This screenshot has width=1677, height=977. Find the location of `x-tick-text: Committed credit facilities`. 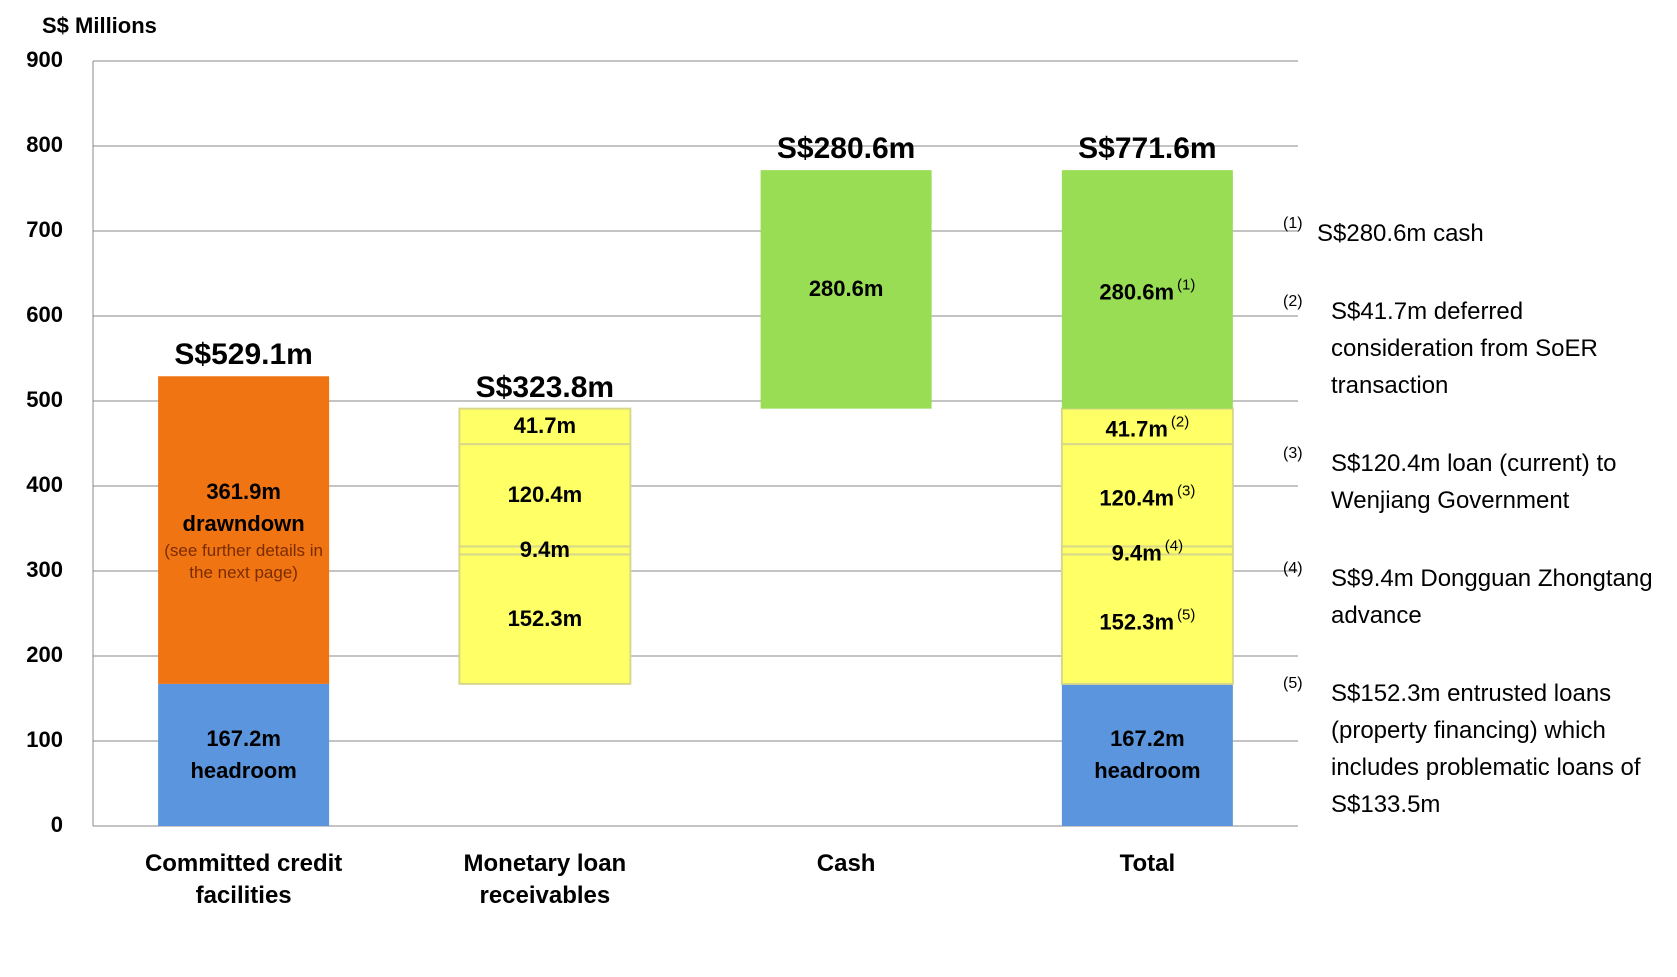

x-tick-text: Committed credit facilities is located at coordinates (243, 879).